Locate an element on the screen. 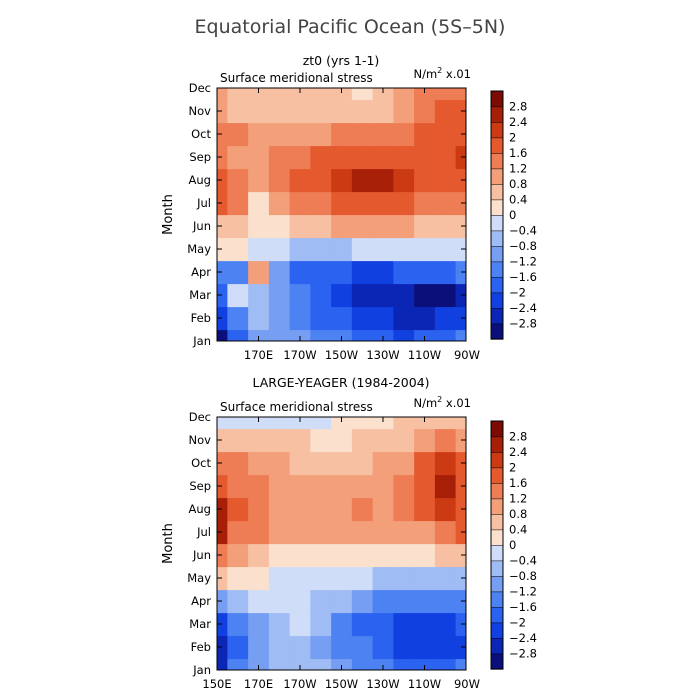 The height and width of the screenshot is (700, 700). y-tick-label: Nov is located at coordinates (200, 440).